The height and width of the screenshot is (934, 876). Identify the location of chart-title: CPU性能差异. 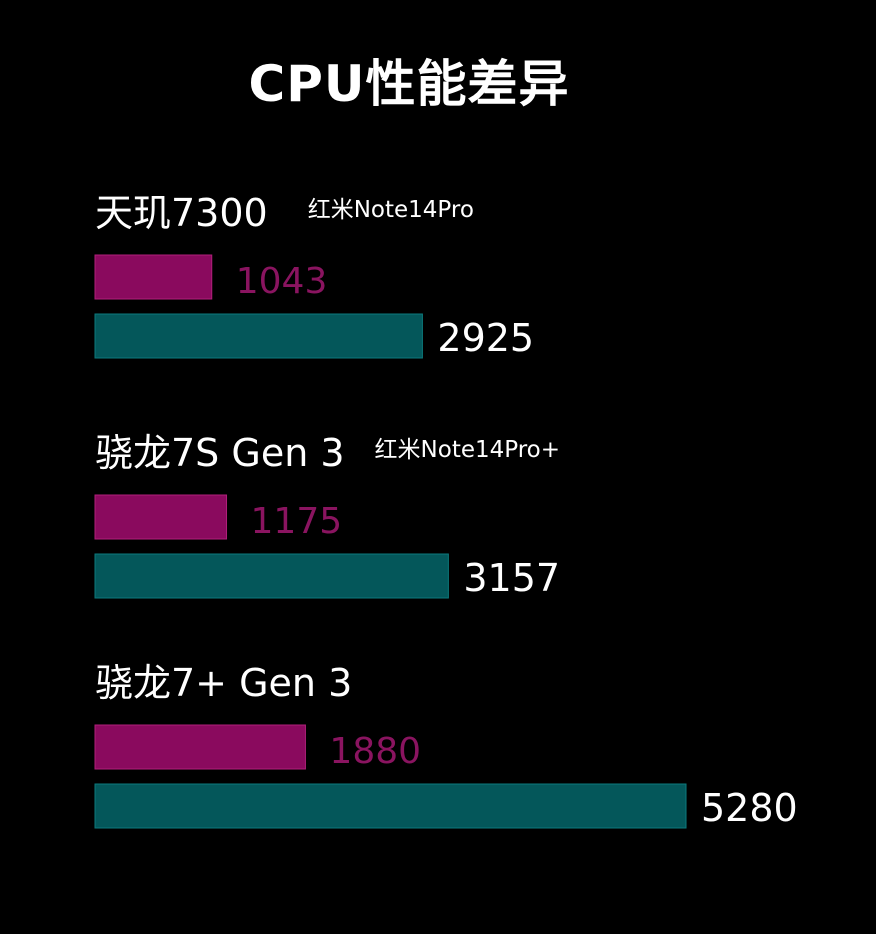
(409, 84).